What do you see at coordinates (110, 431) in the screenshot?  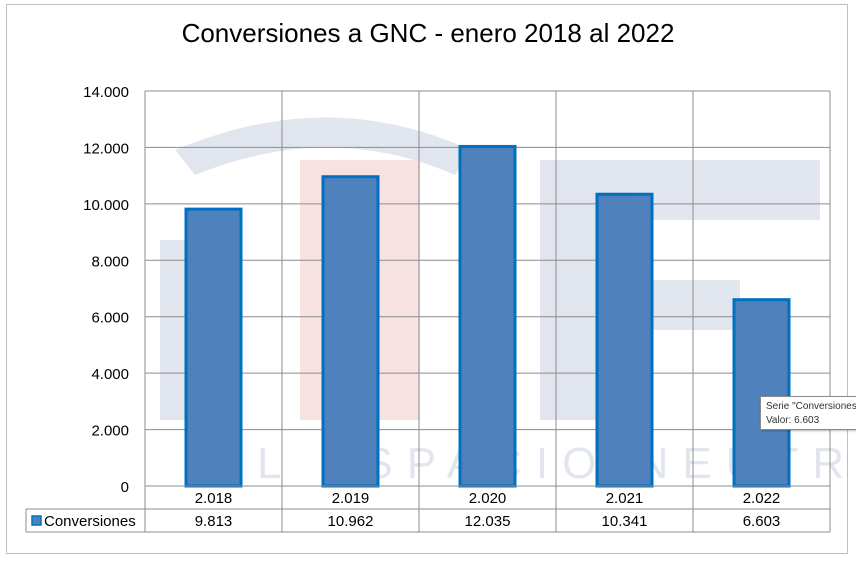 I see `y-tick-label: 2.000` at bounding box center [110, 431].